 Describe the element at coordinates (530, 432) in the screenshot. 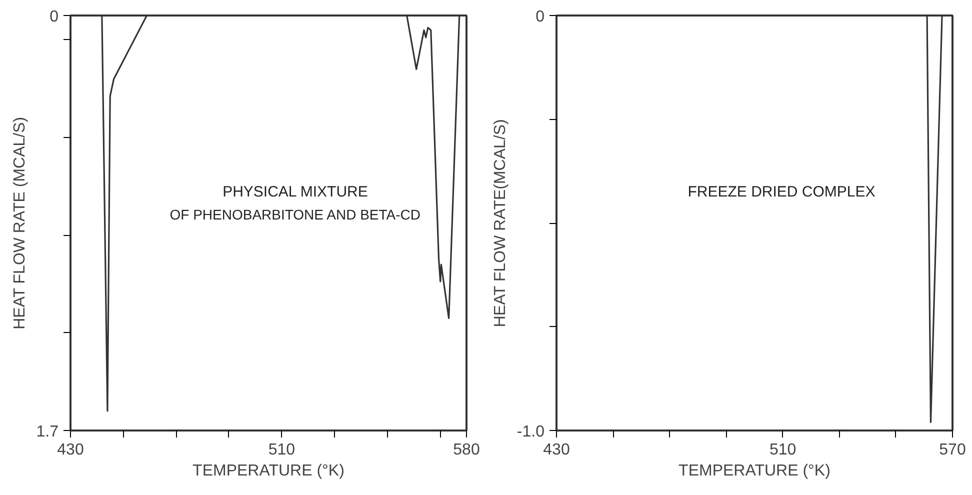

I see `y-tick-label: -1.0` at that location.